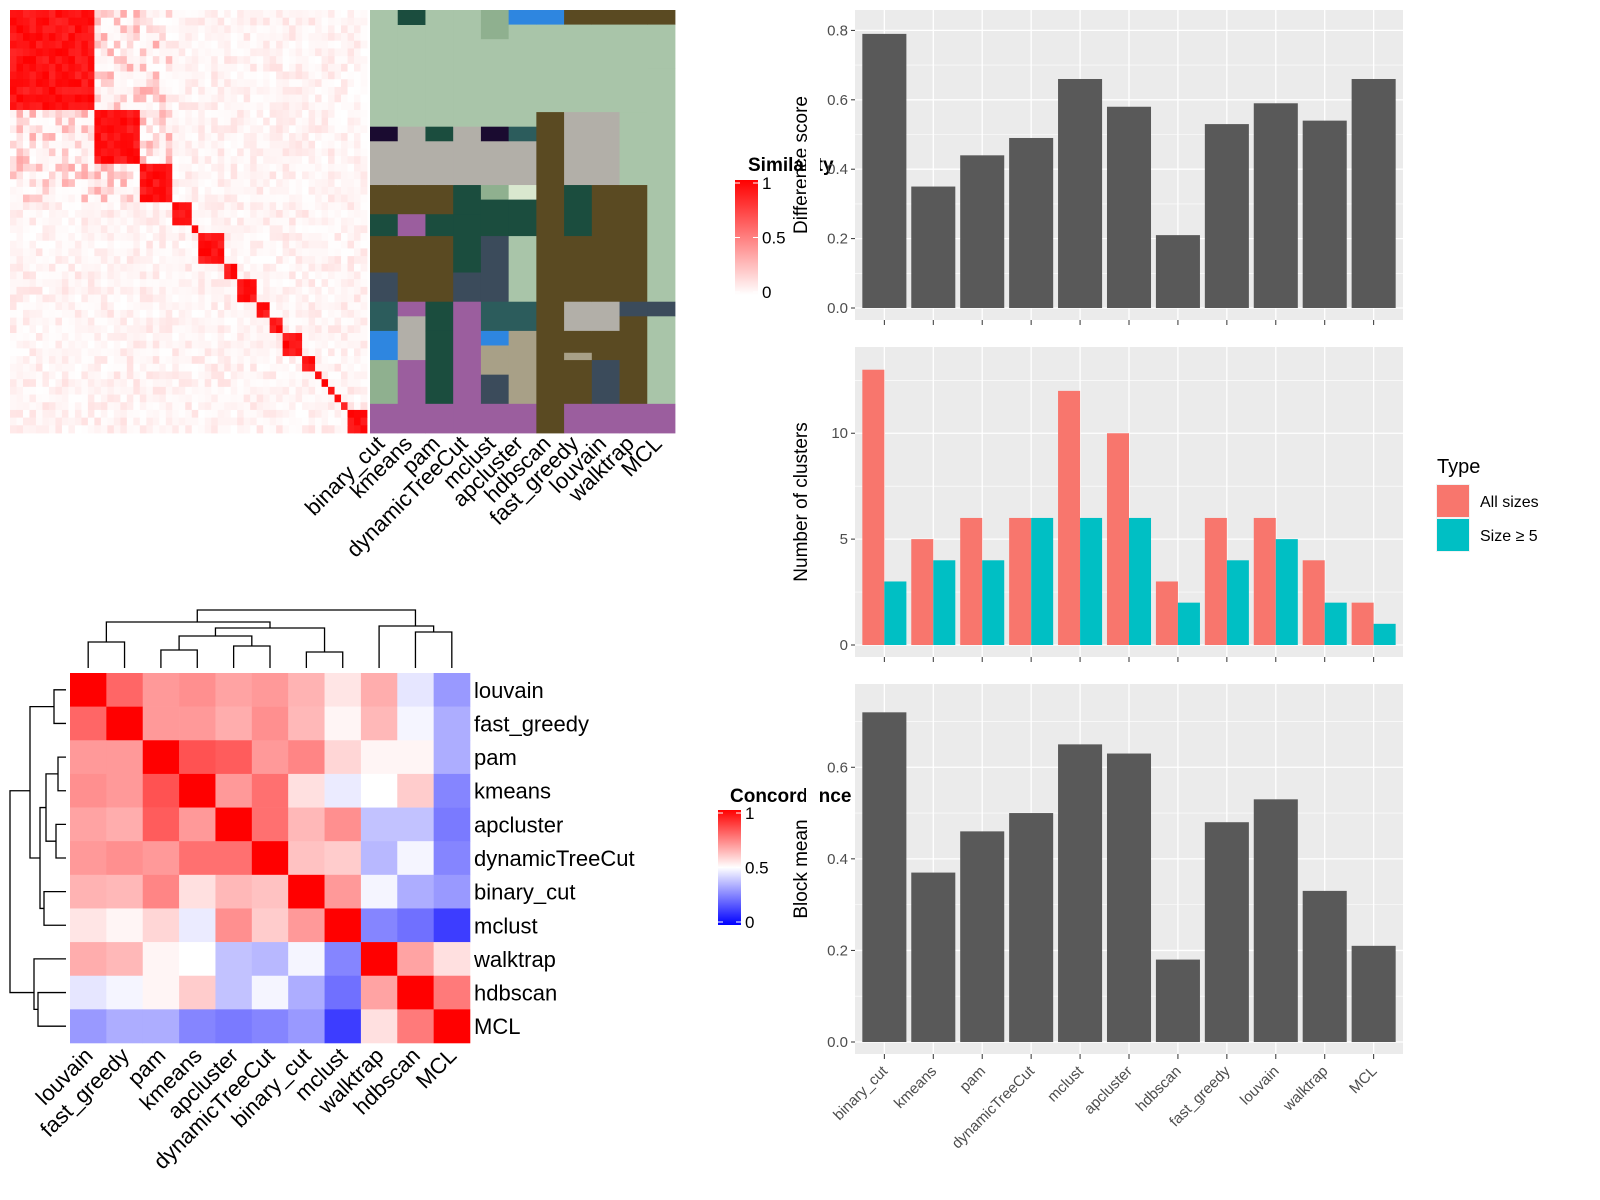  What do you see at coordinates (215, 642) in the screenshot?
I see `dendrogram-branch` at bounding box center [215, 642].